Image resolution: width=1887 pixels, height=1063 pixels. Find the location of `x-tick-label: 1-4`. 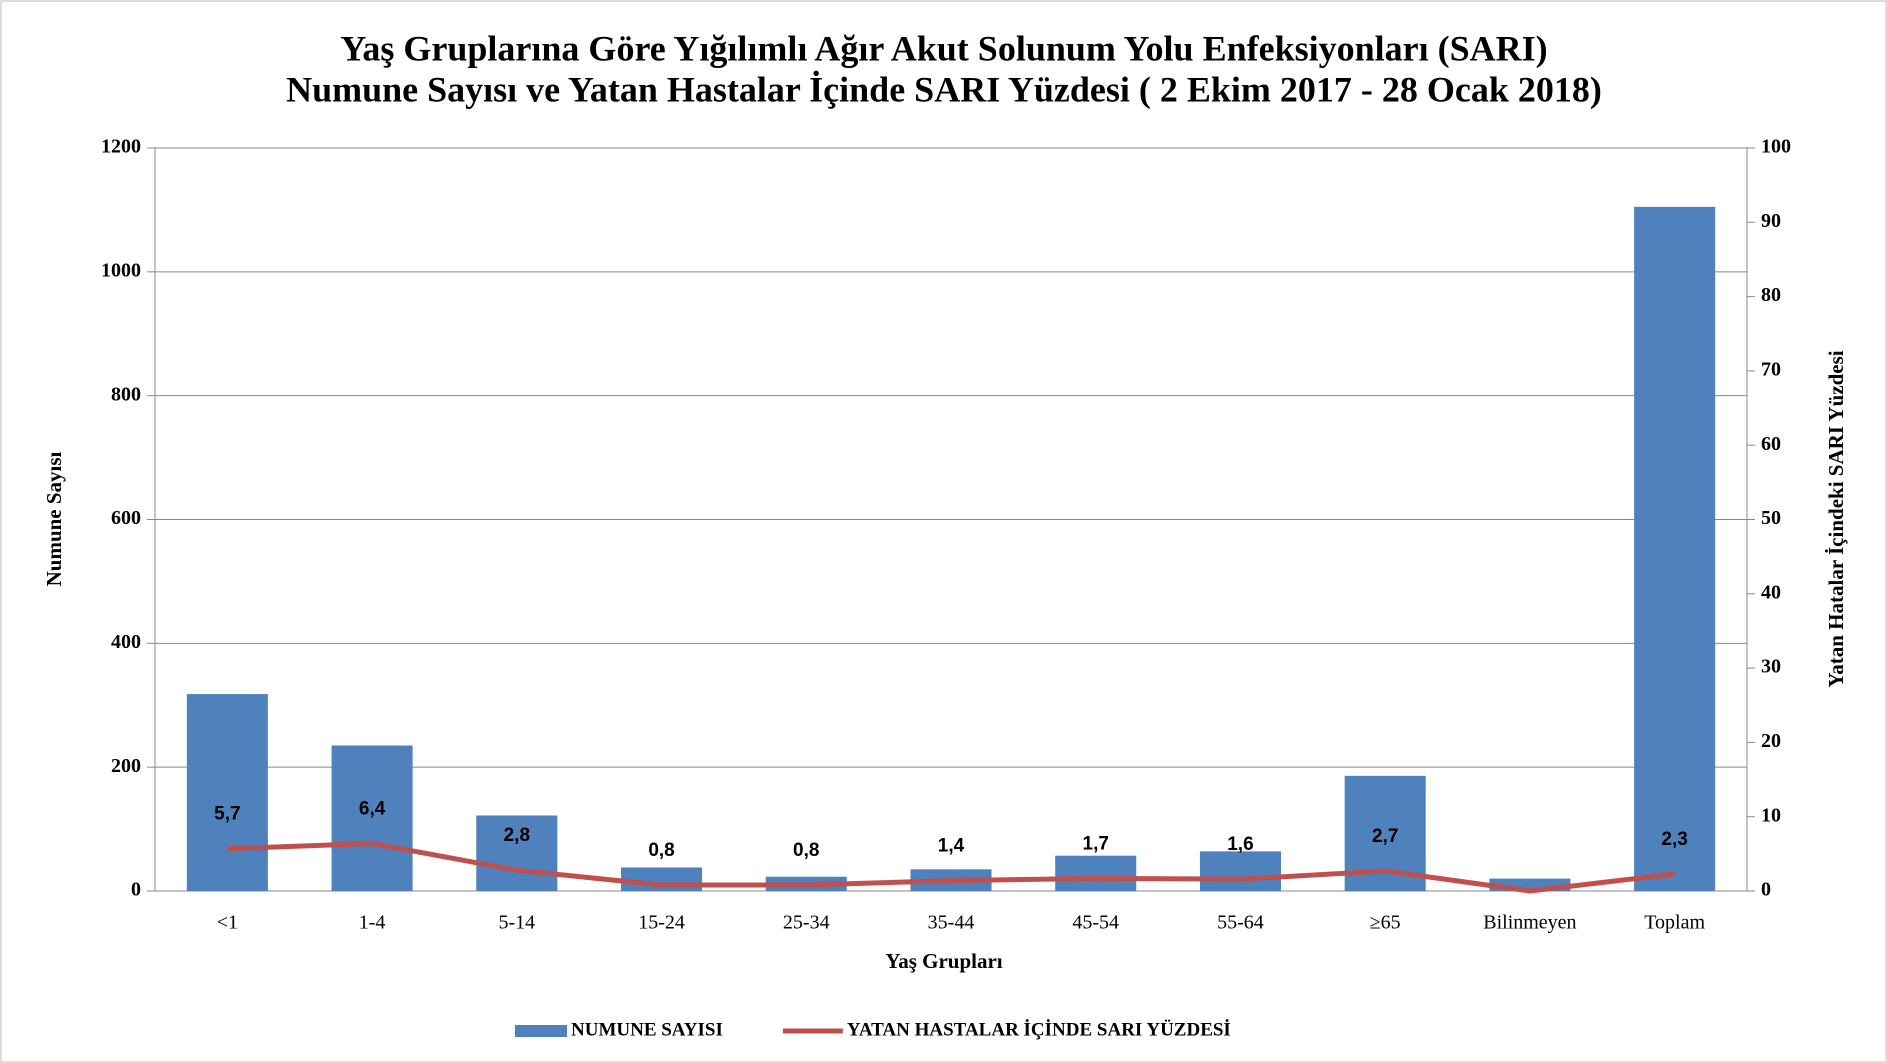

x-tick-label: 1-4 is located at coordinates (372, 923).